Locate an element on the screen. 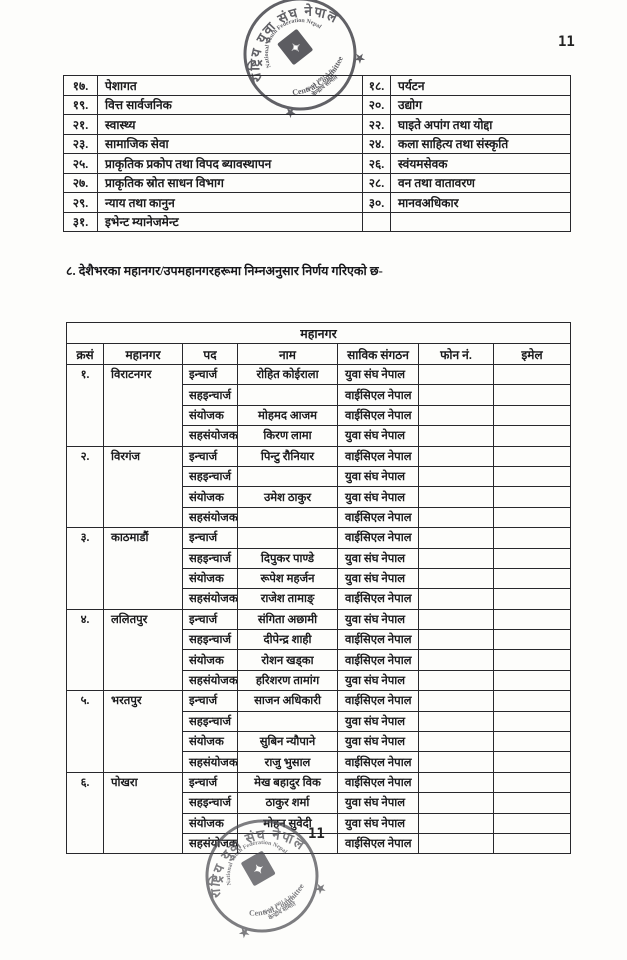 This screenshot has width=627, height=960. cell-city: भरतपुर is located at coordinates (143, 731).